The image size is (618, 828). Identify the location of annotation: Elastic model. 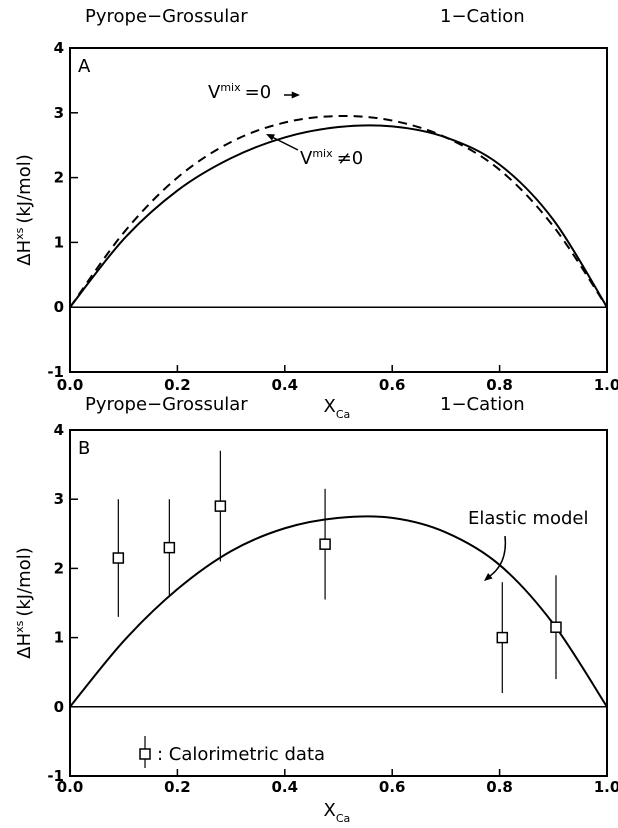
(528, 518).